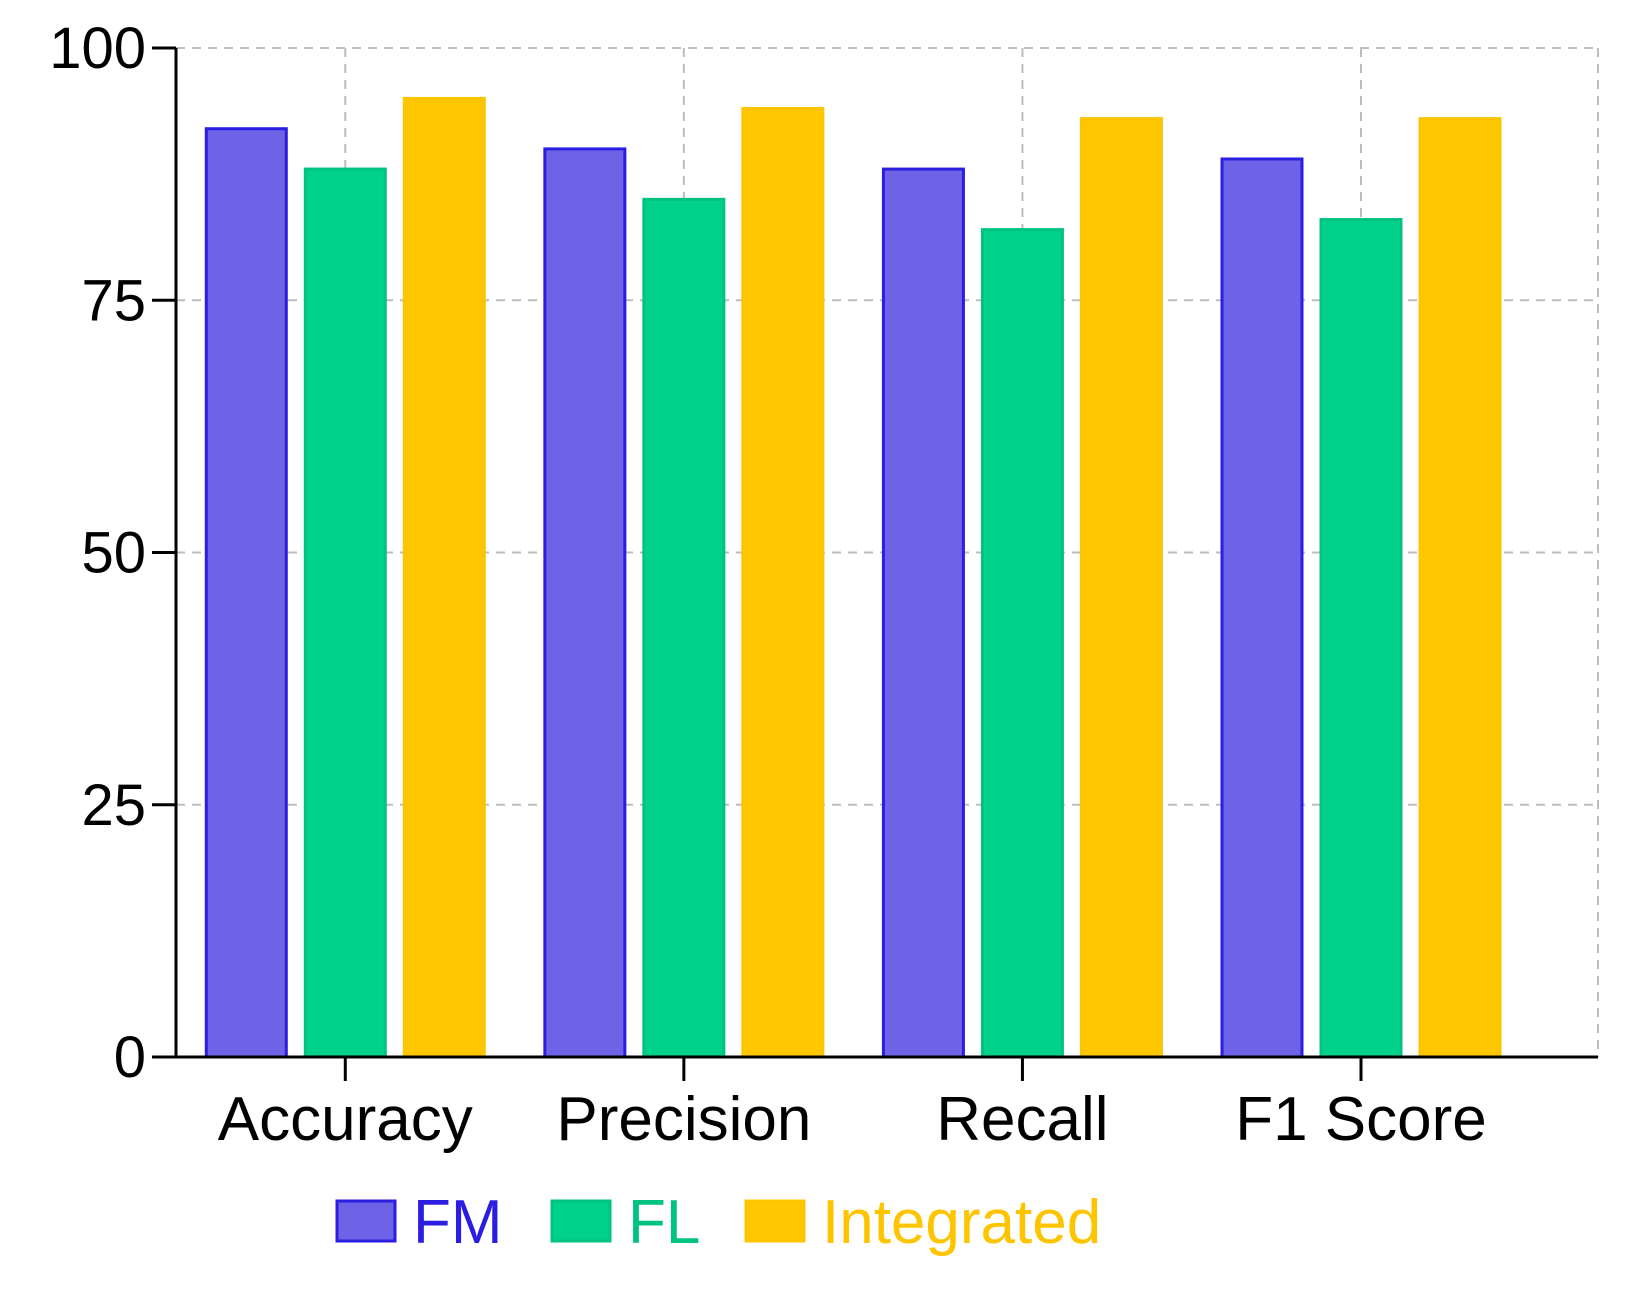 The height and width of the screenshot is (1293, 1626). I want to click on bar-integrated-f1-score, so click(1460, 588).